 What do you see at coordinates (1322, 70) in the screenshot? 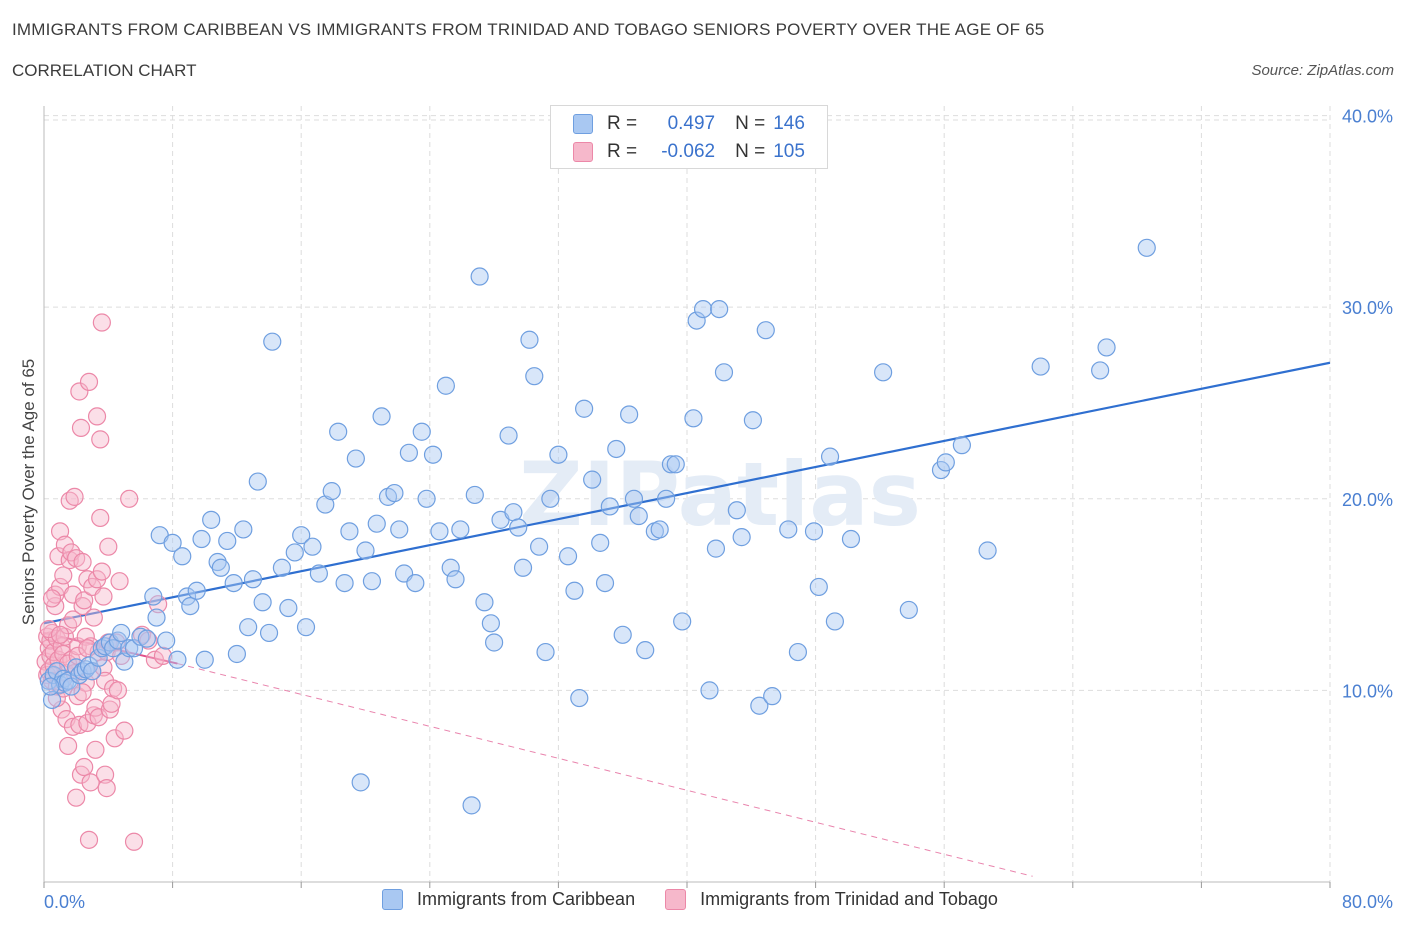
I see `source-credit: Source: ZipAtlas.com` at bounding box center [1322, 70].